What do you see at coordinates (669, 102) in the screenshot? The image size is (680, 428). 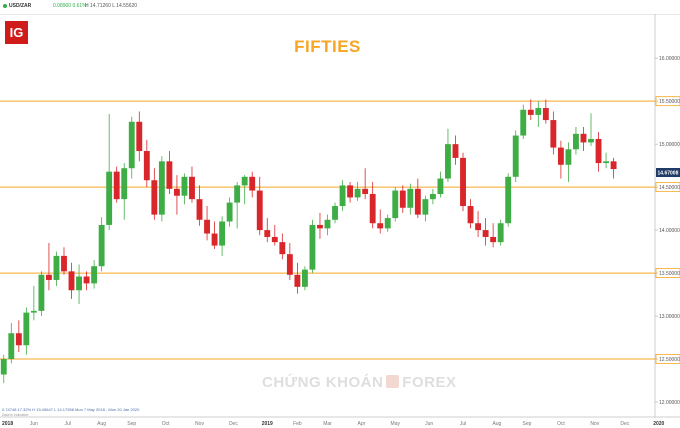 I see `y-tick-label: 15.50000` at bounding box center [669, 102].